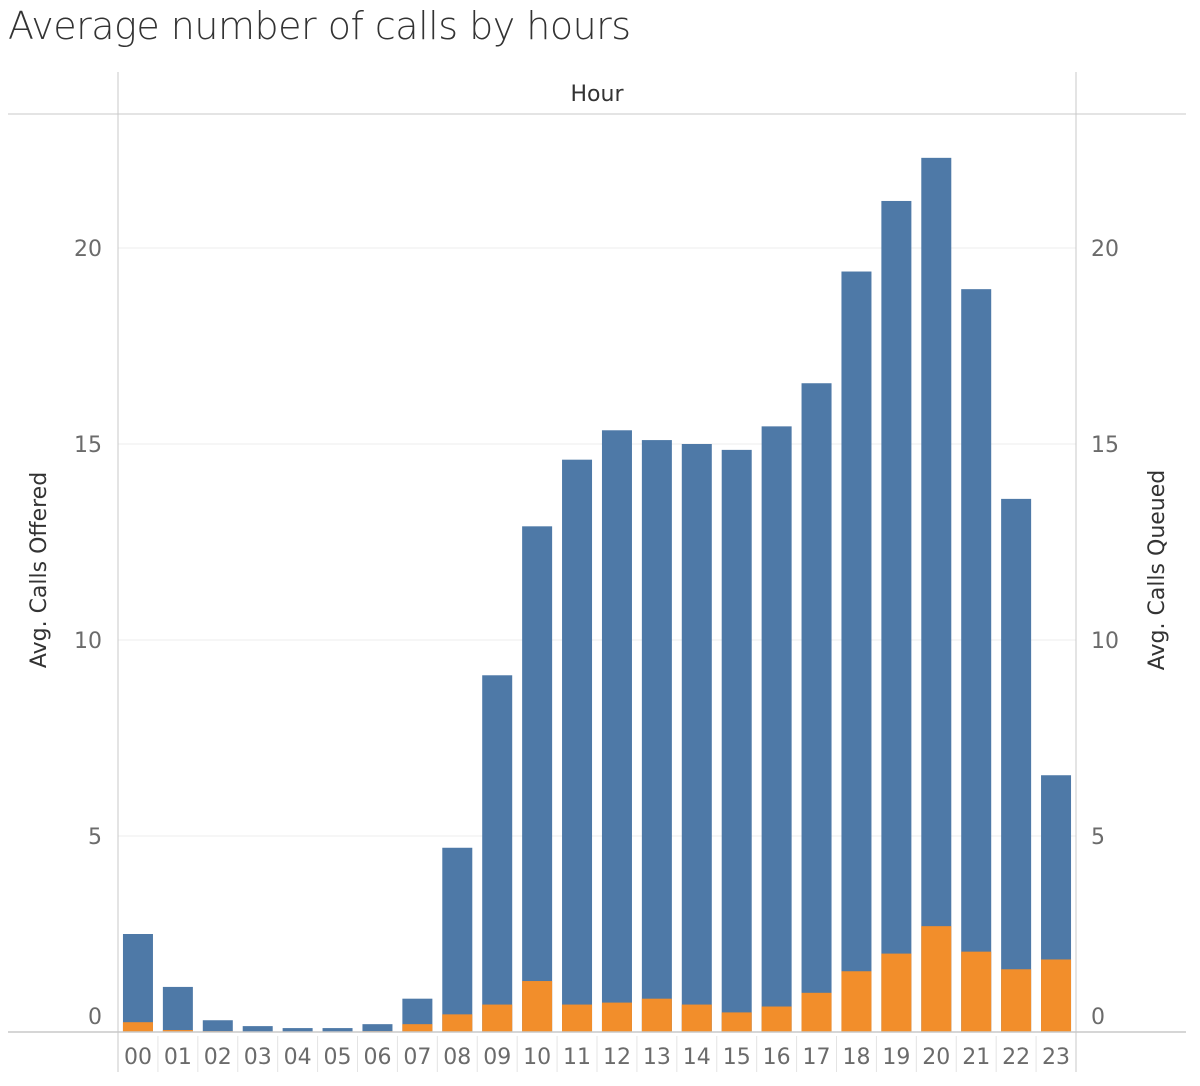  I want to click on y-right-tick-label: 0, so click(1098, 1017).